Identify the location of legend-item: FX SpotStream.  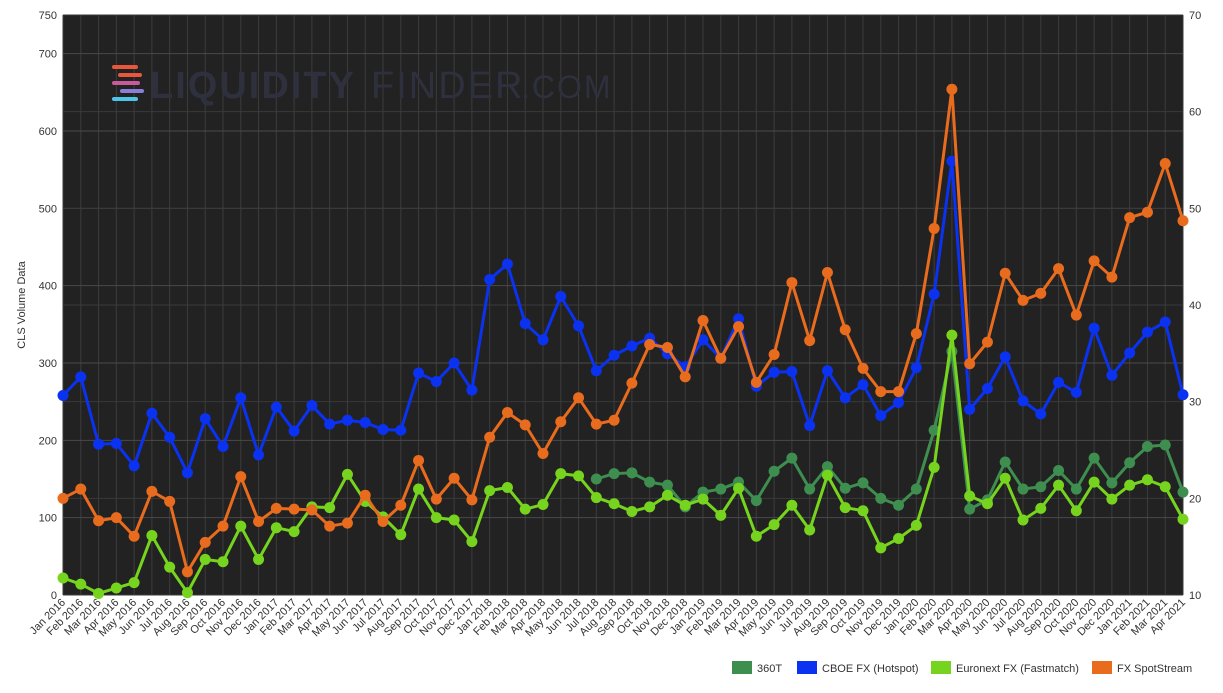
(1142, 668).